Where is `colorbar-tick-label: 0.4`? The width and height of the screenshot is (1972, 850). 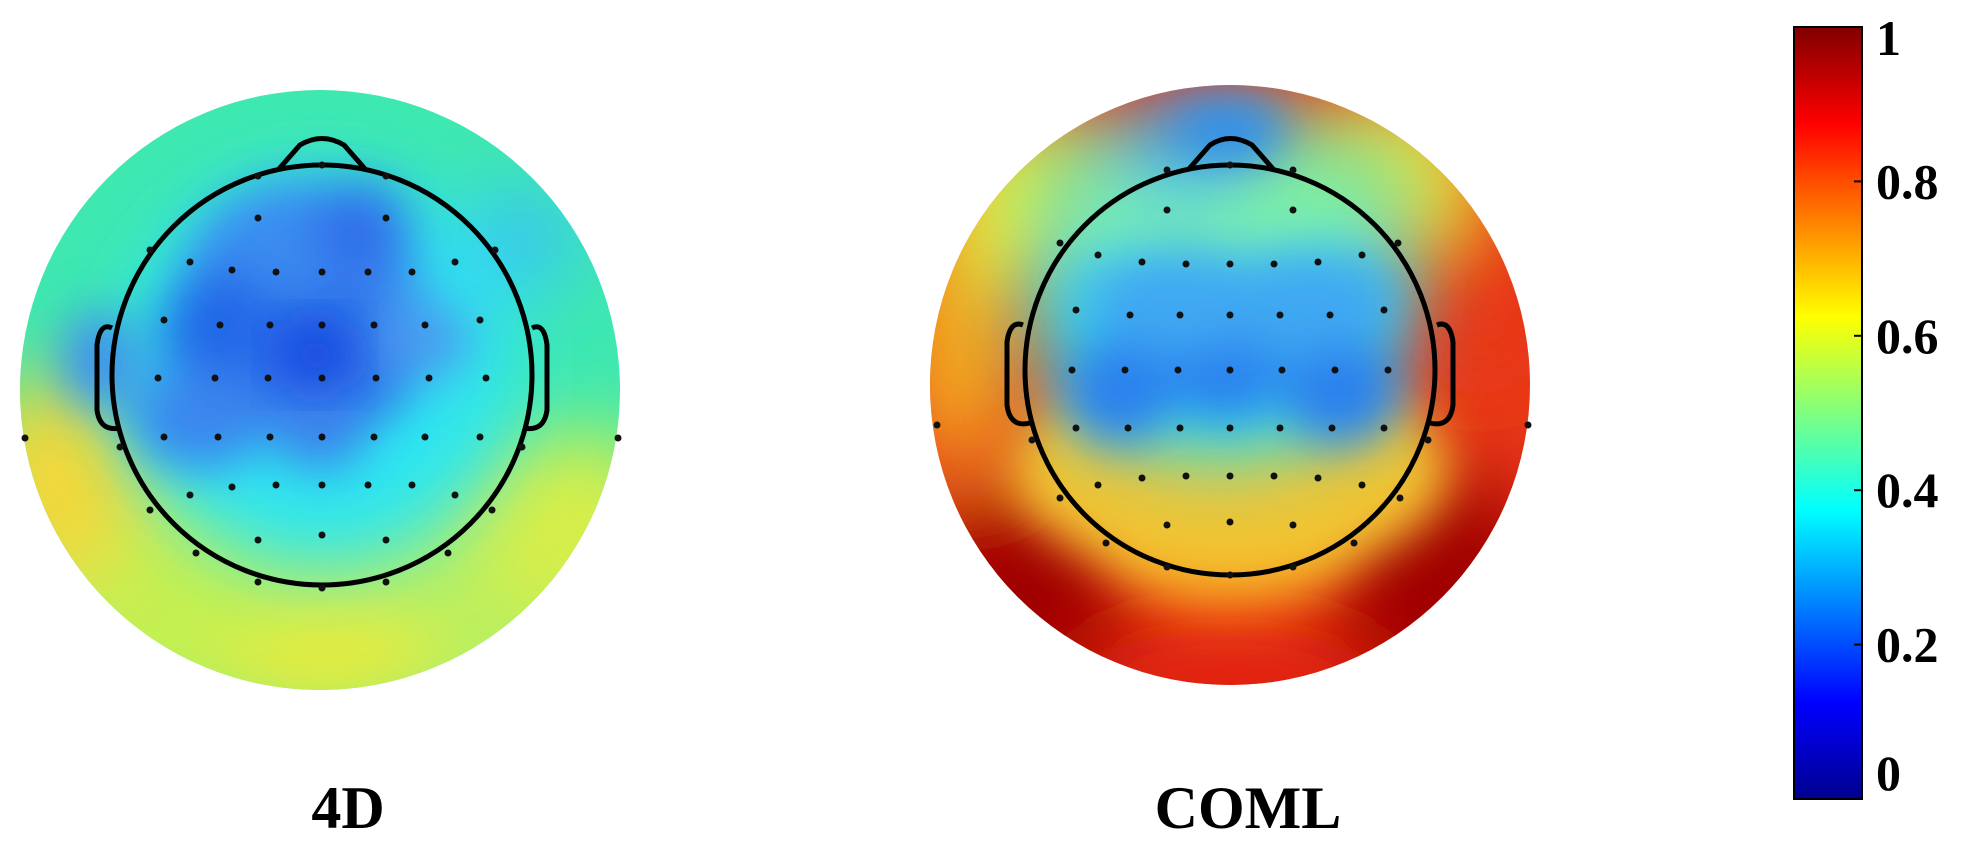
colorbar-tick-label: 0.4 is located at coordinates (1907, 490).